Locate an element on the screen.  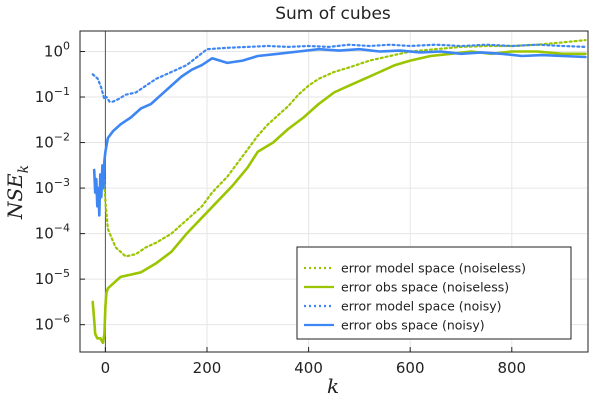
y-axis-label-sub: k is located at coordinates (24, 169).